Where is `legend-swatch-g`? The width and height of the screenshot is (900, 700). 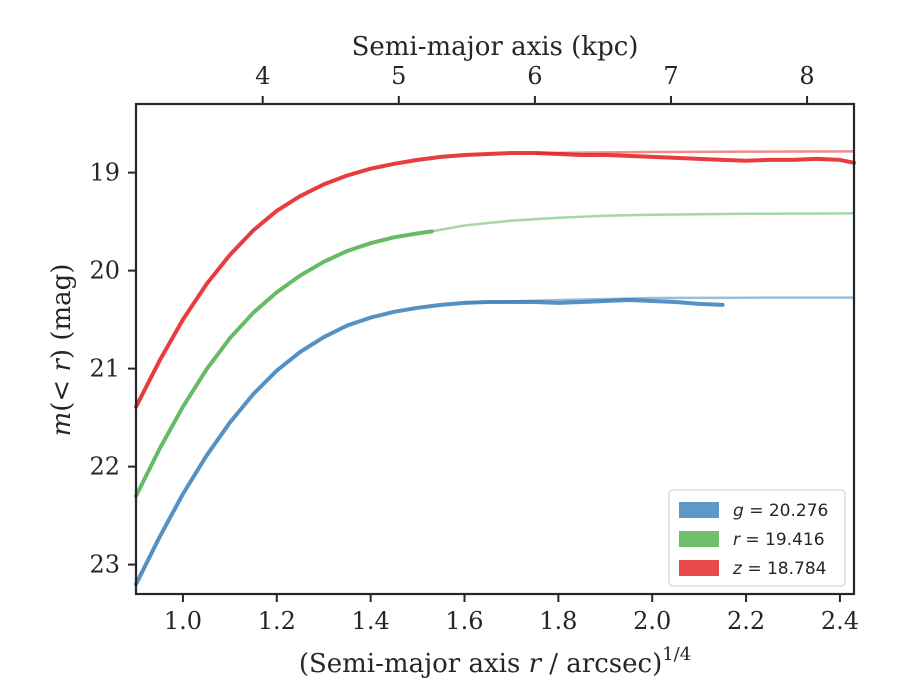
legend-swatch-g is located at coordinates (699, 510).